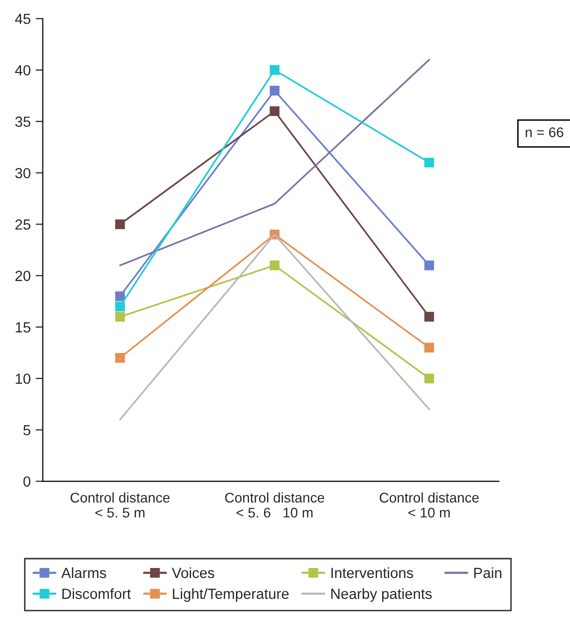 Image resolution: width=570 pixels, height=621 pixels. Describe the element at coordinates (26, 430) in the screenshot. I see `y-tick-label: 5` at that location.